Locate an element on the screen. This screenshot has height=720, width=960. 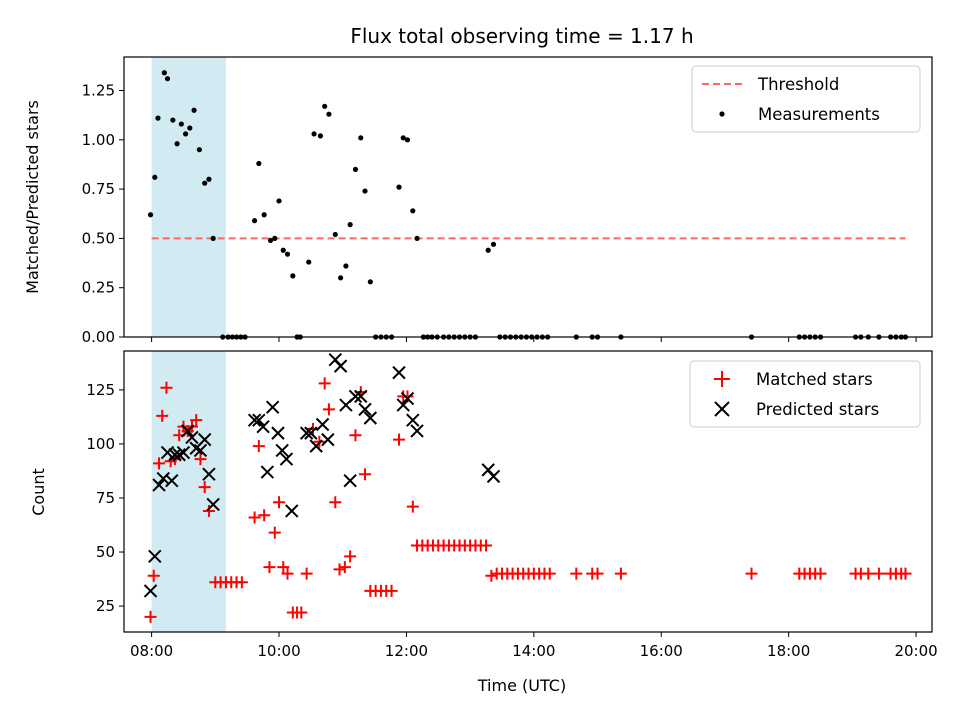
y-tick-label: 25 is located at coordinates (105, 606).